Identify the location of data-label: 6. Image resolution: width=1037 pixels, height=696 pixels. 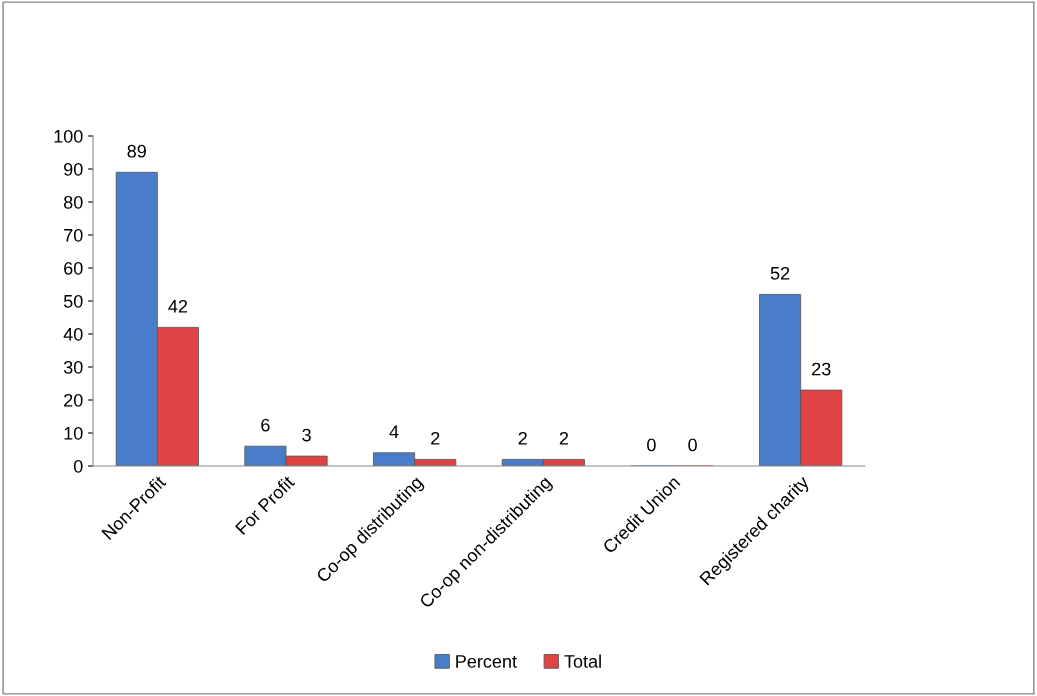
(265, 425).